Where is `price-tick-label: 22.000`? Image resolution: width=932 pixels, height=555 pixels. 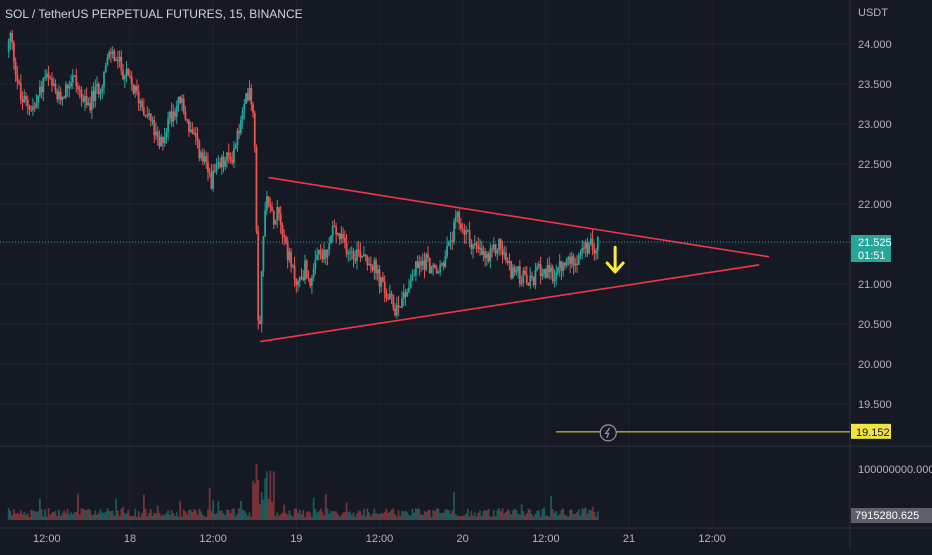 price-tick-label: 22.000 is located at coordinates (875, 205).